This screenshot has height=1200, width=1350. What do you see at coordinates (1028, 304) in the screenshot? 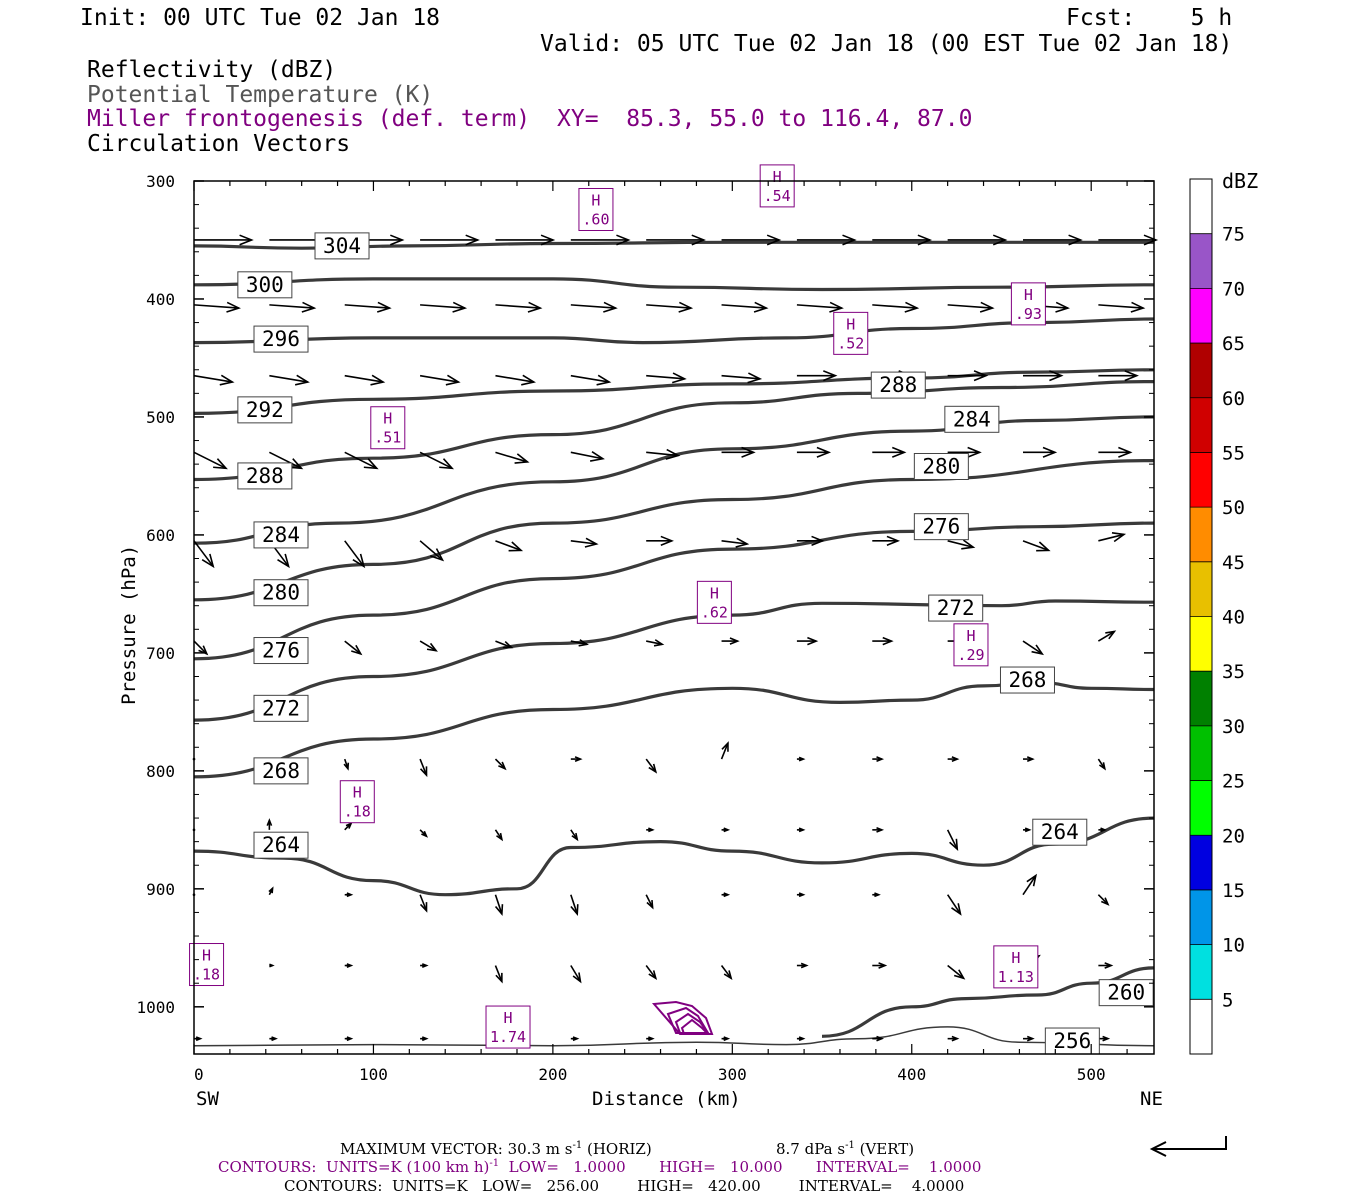
I see `frontogenesis-high-marker: H.93` at bounding box center [1028, 304].